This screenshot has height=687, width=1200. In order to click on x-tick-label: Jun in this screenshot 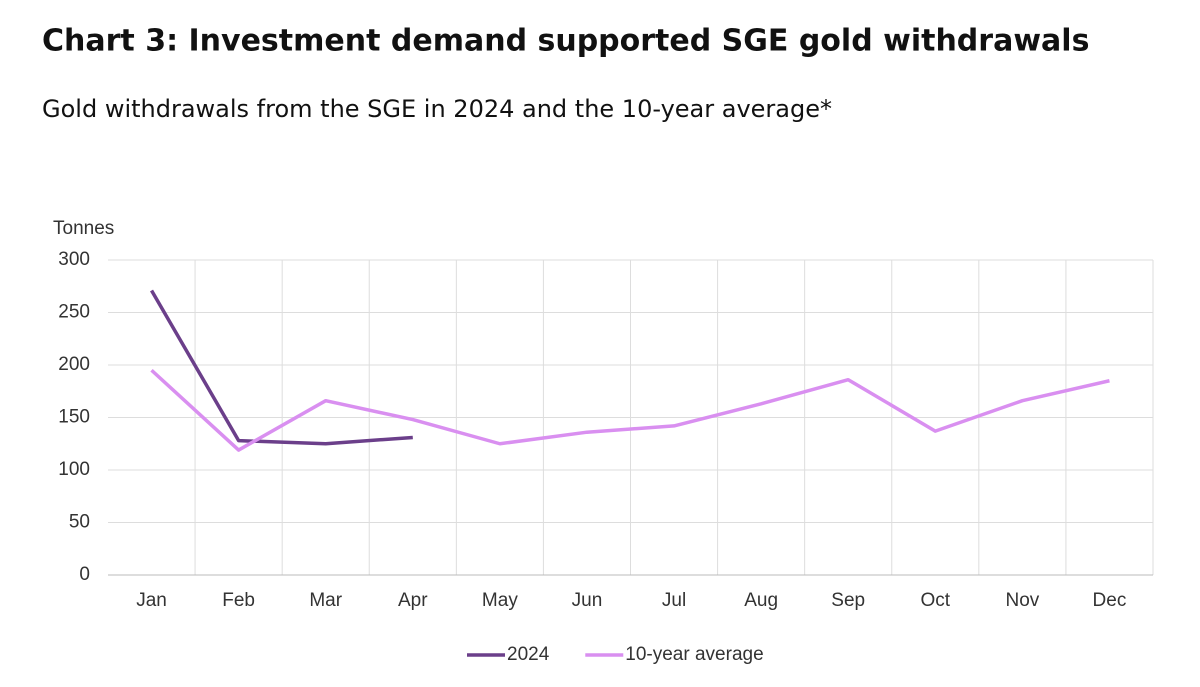, I will do `click(587, 600)`.